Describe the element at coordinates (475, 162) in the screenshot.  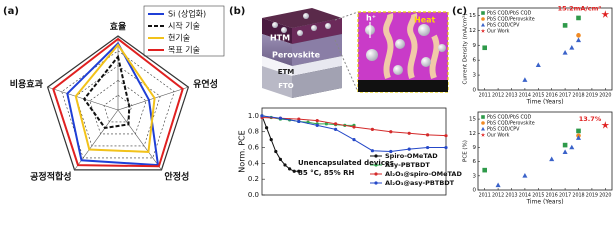
I see `y-tick-label: 6` at that location.